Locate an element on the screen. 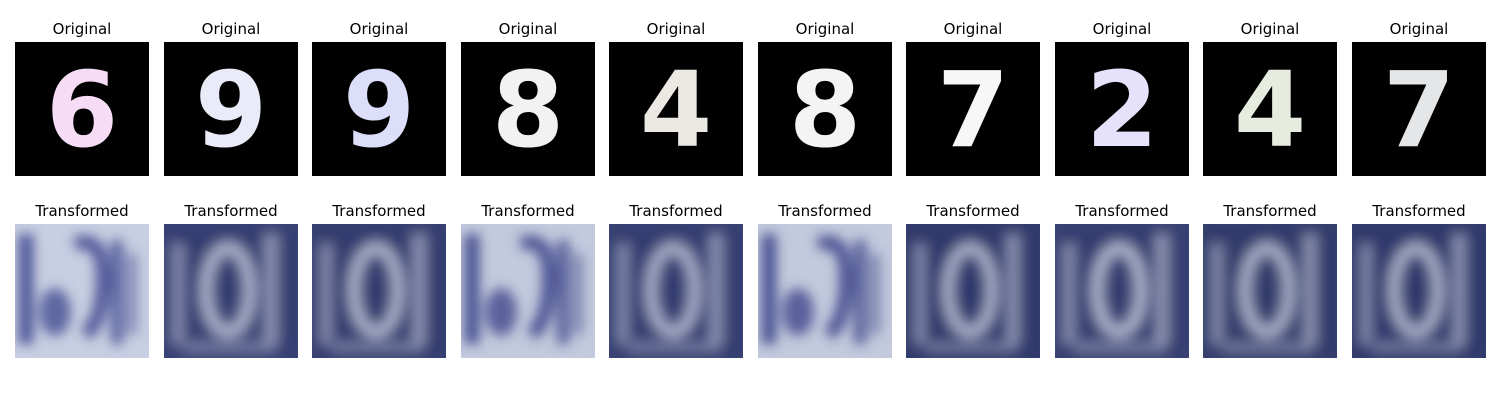  digit-glyph: 6 is located at coordinates (82, 110).